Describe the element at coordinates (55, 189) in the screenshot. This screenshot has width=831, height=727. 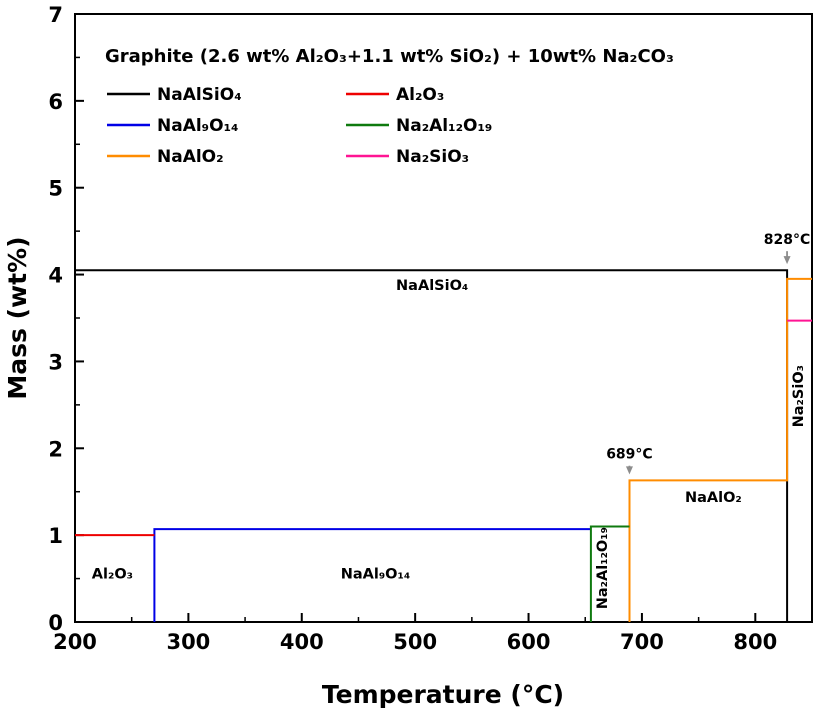
I see `y-tick-label: 5` at that location.